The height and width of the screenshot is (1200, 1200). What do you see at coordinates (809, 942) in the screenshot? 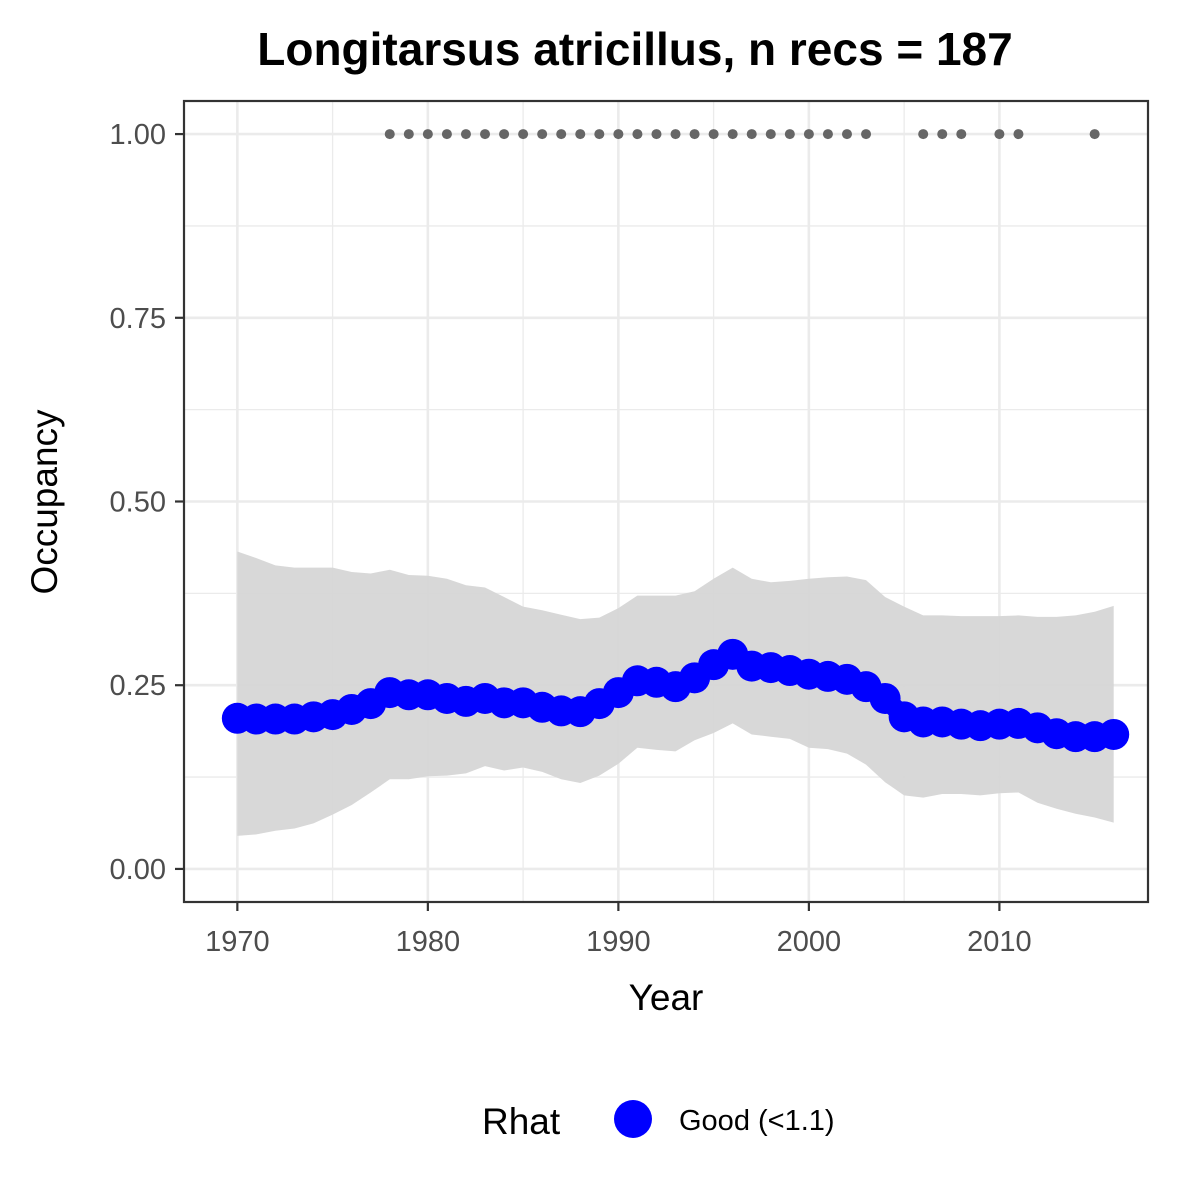
I see `x-tick-label: 2000` at bounding box center [809, 942].